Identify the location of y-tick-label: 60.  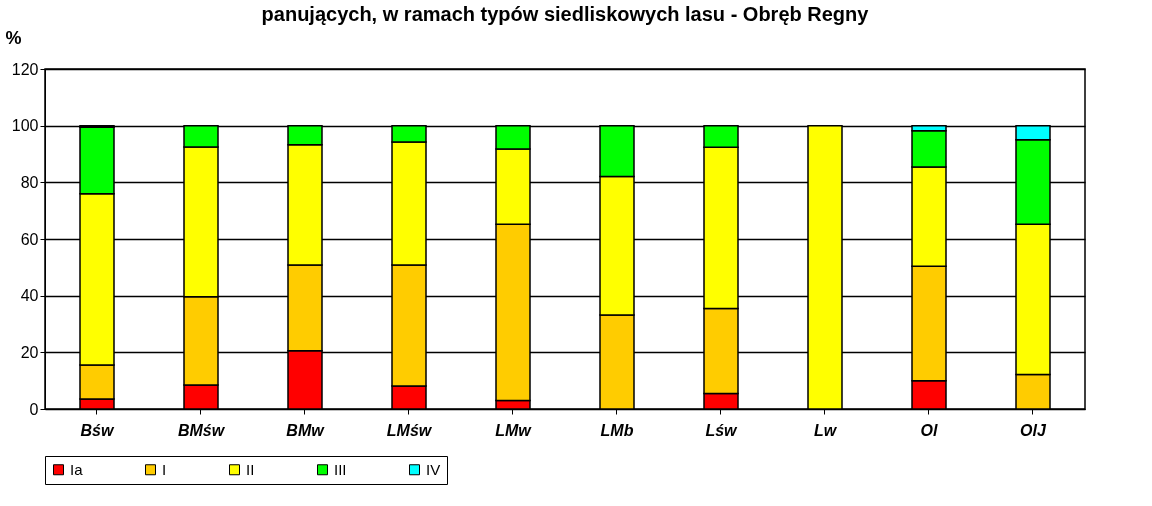
(29, 239).